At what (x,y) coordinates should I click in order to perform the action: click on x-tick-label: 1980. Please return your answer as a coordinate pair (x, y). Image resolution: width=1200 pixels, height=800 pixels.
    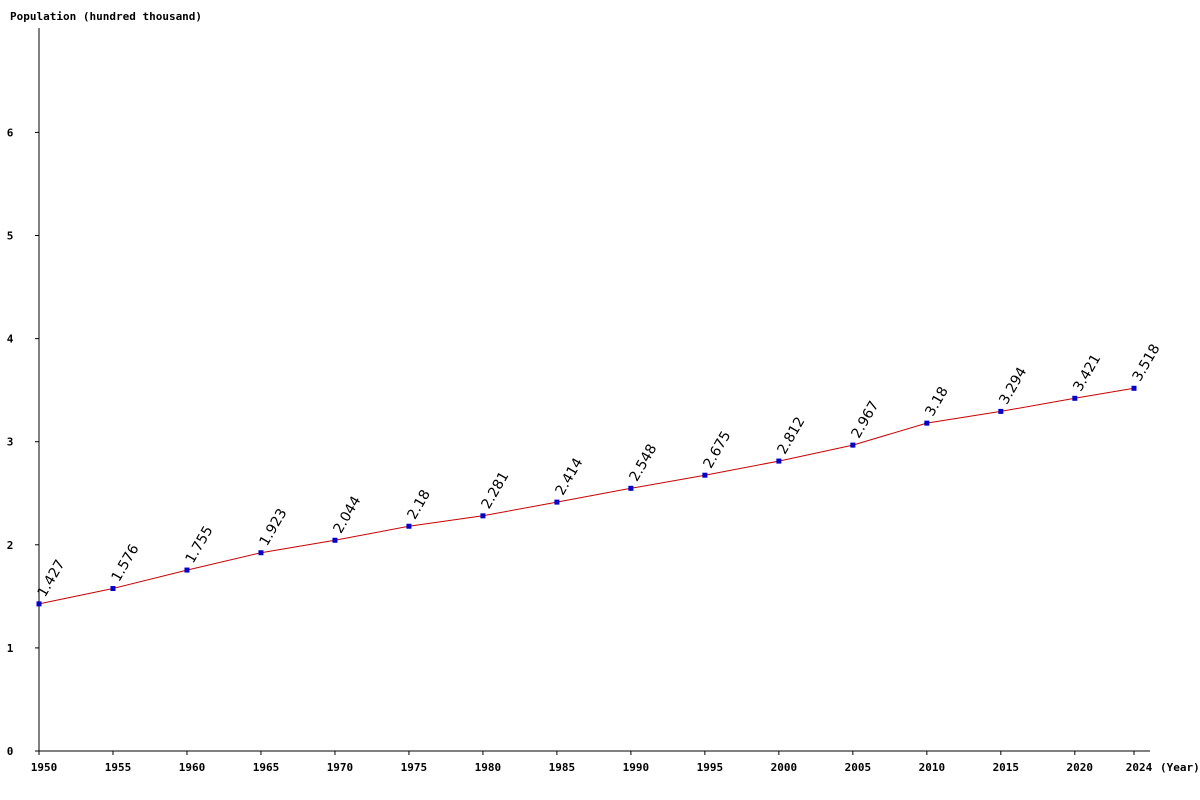
    Looking at the image, I should click on (488, 767).